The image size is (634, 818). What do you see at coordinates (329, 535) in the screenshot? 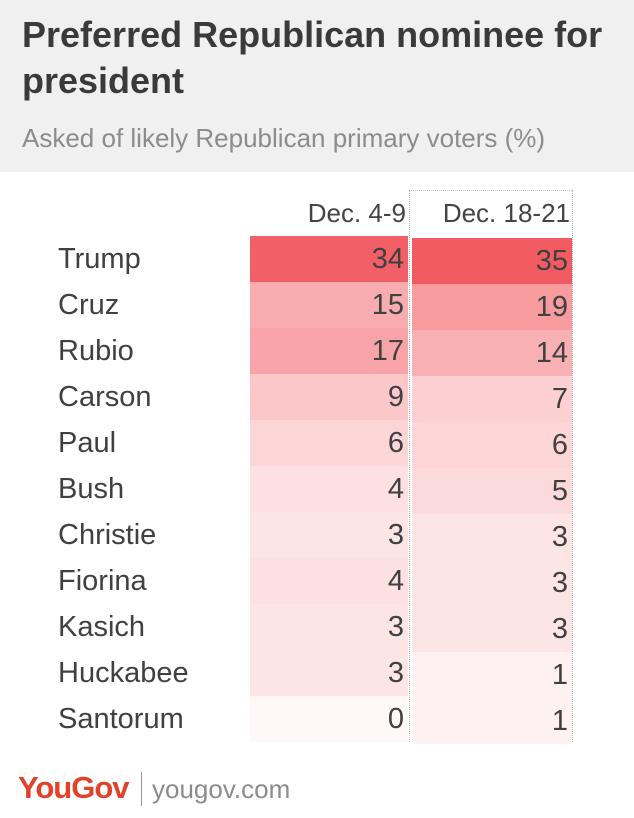
I see `cell-christie-dec-4-9: 3` at bounding box center [329, 535].